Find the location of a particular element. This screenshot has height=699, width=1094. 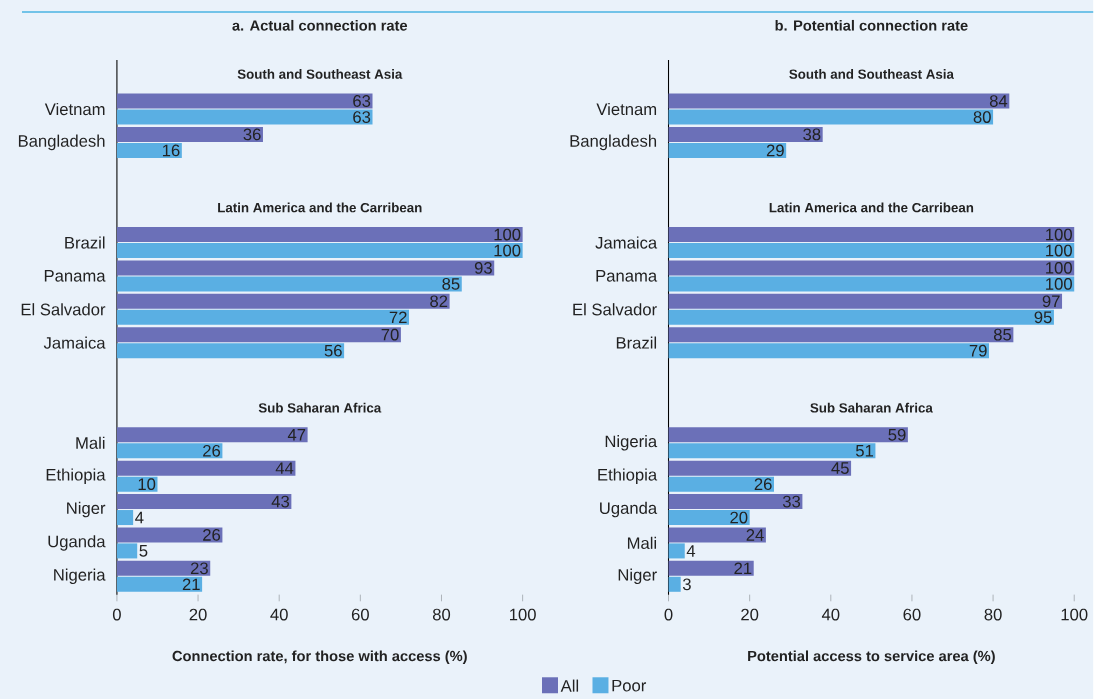

y-tick-label: Niger is located at coordinates (86, 509).